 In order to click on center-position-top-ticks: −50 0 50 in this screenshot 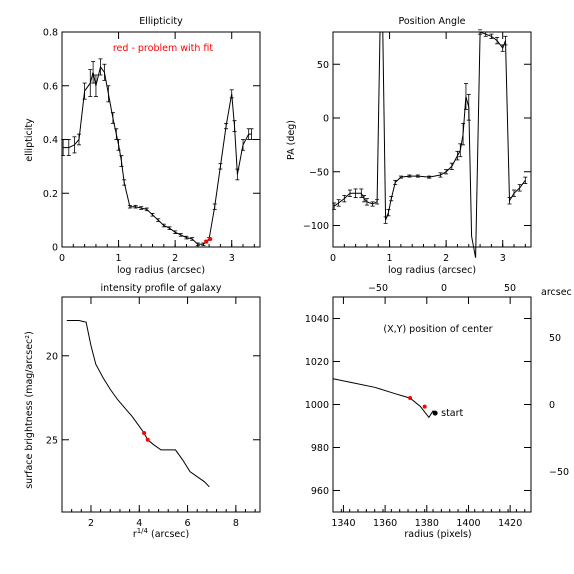, I will do `click(442, 288)`.